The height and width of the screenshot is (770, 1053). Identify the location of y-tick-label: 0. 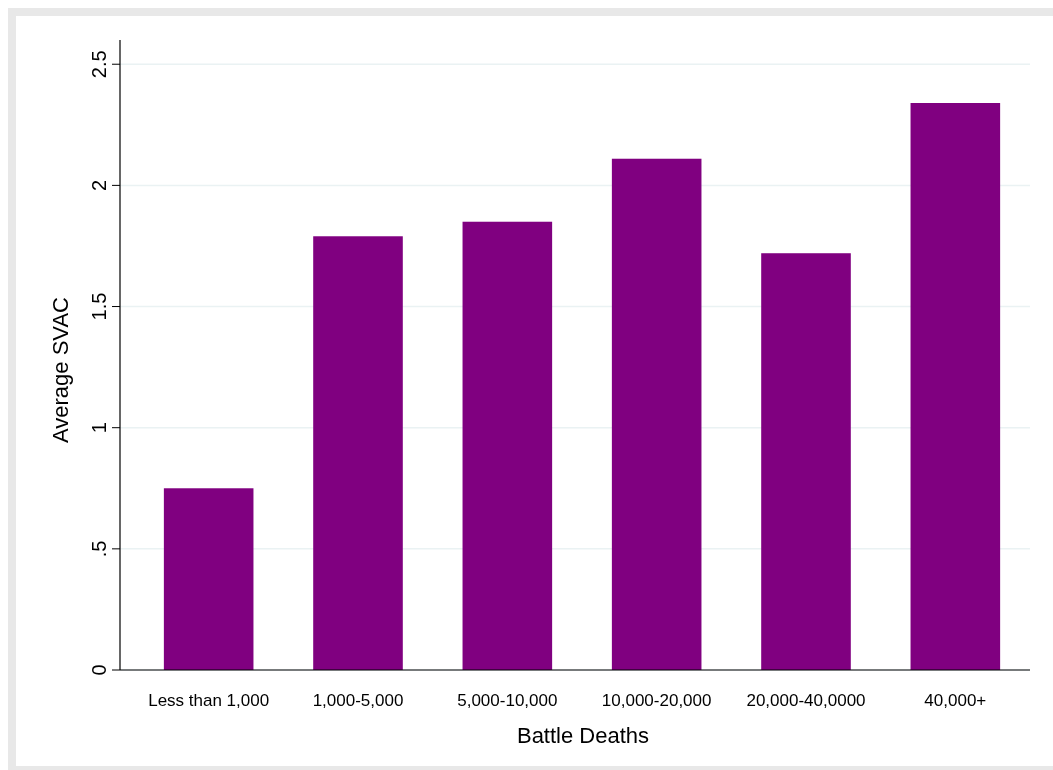
(99, 670).